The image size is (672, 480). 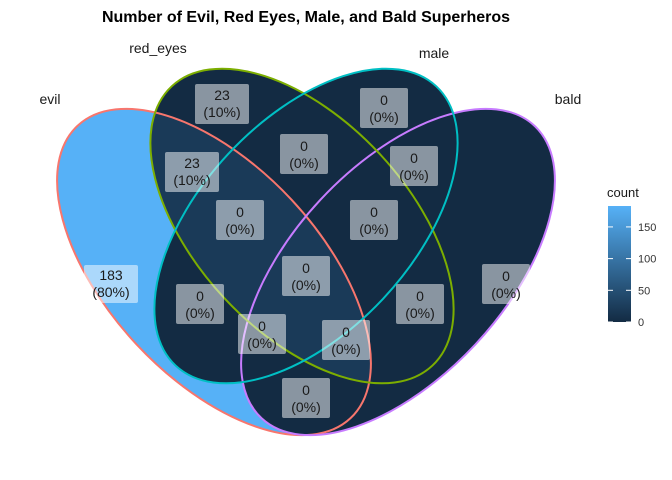 I want to click on legend: count 0 50 100 150, so click(x=631, y=257).